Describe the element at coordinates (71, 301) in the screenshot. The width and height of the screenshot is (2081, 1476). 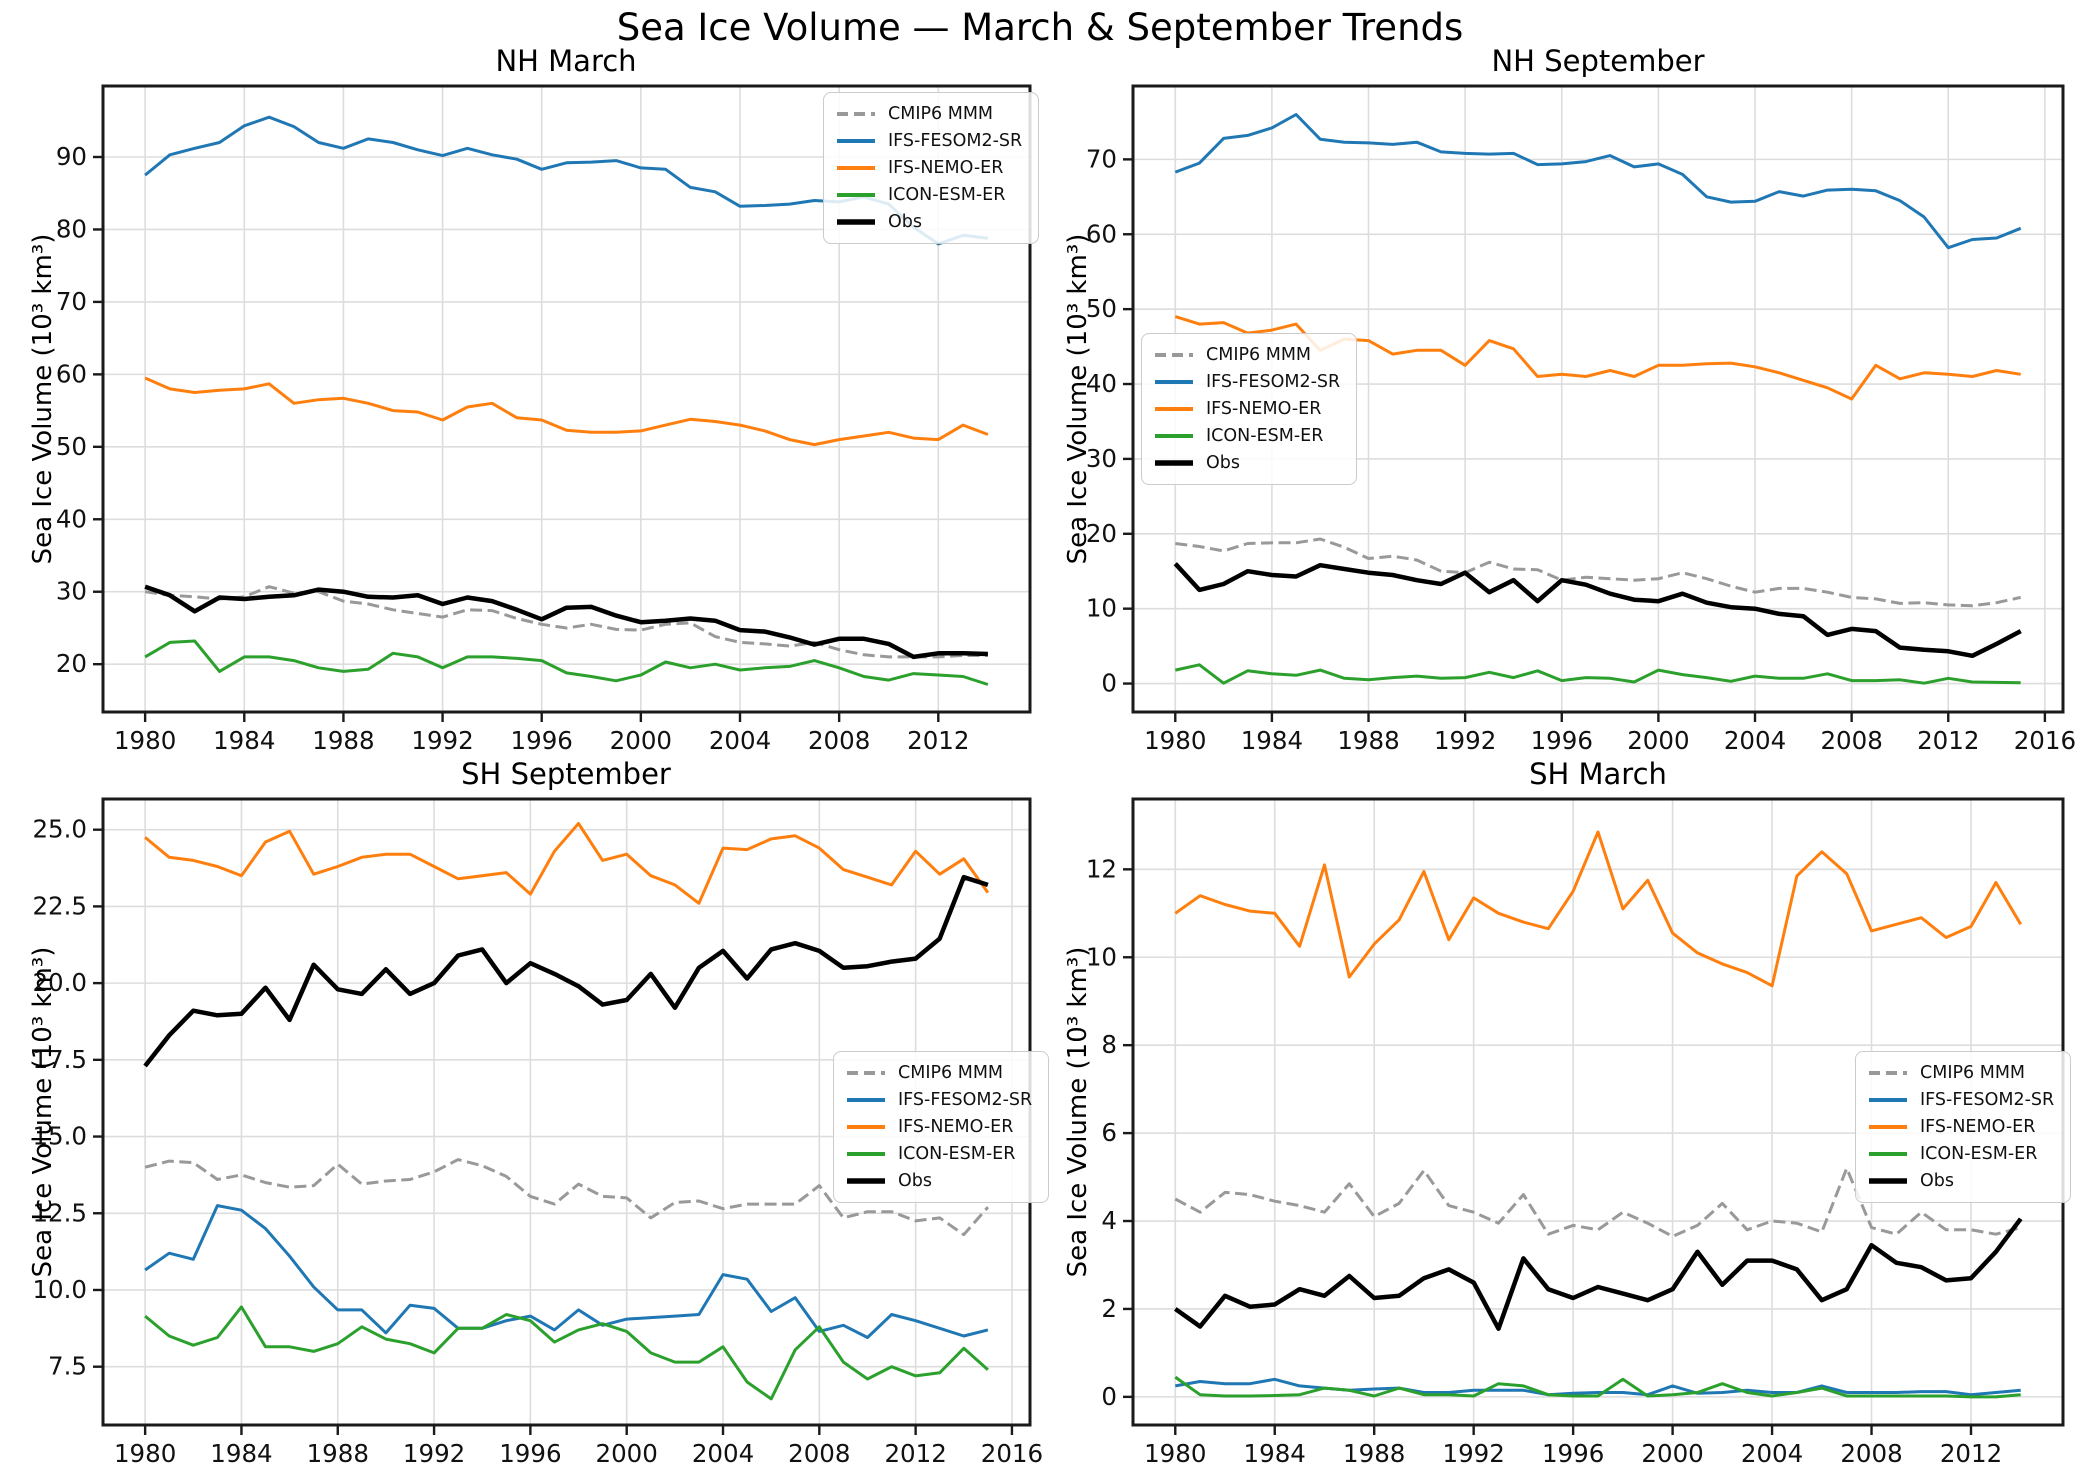
I see `tick-label: 70` at that location.